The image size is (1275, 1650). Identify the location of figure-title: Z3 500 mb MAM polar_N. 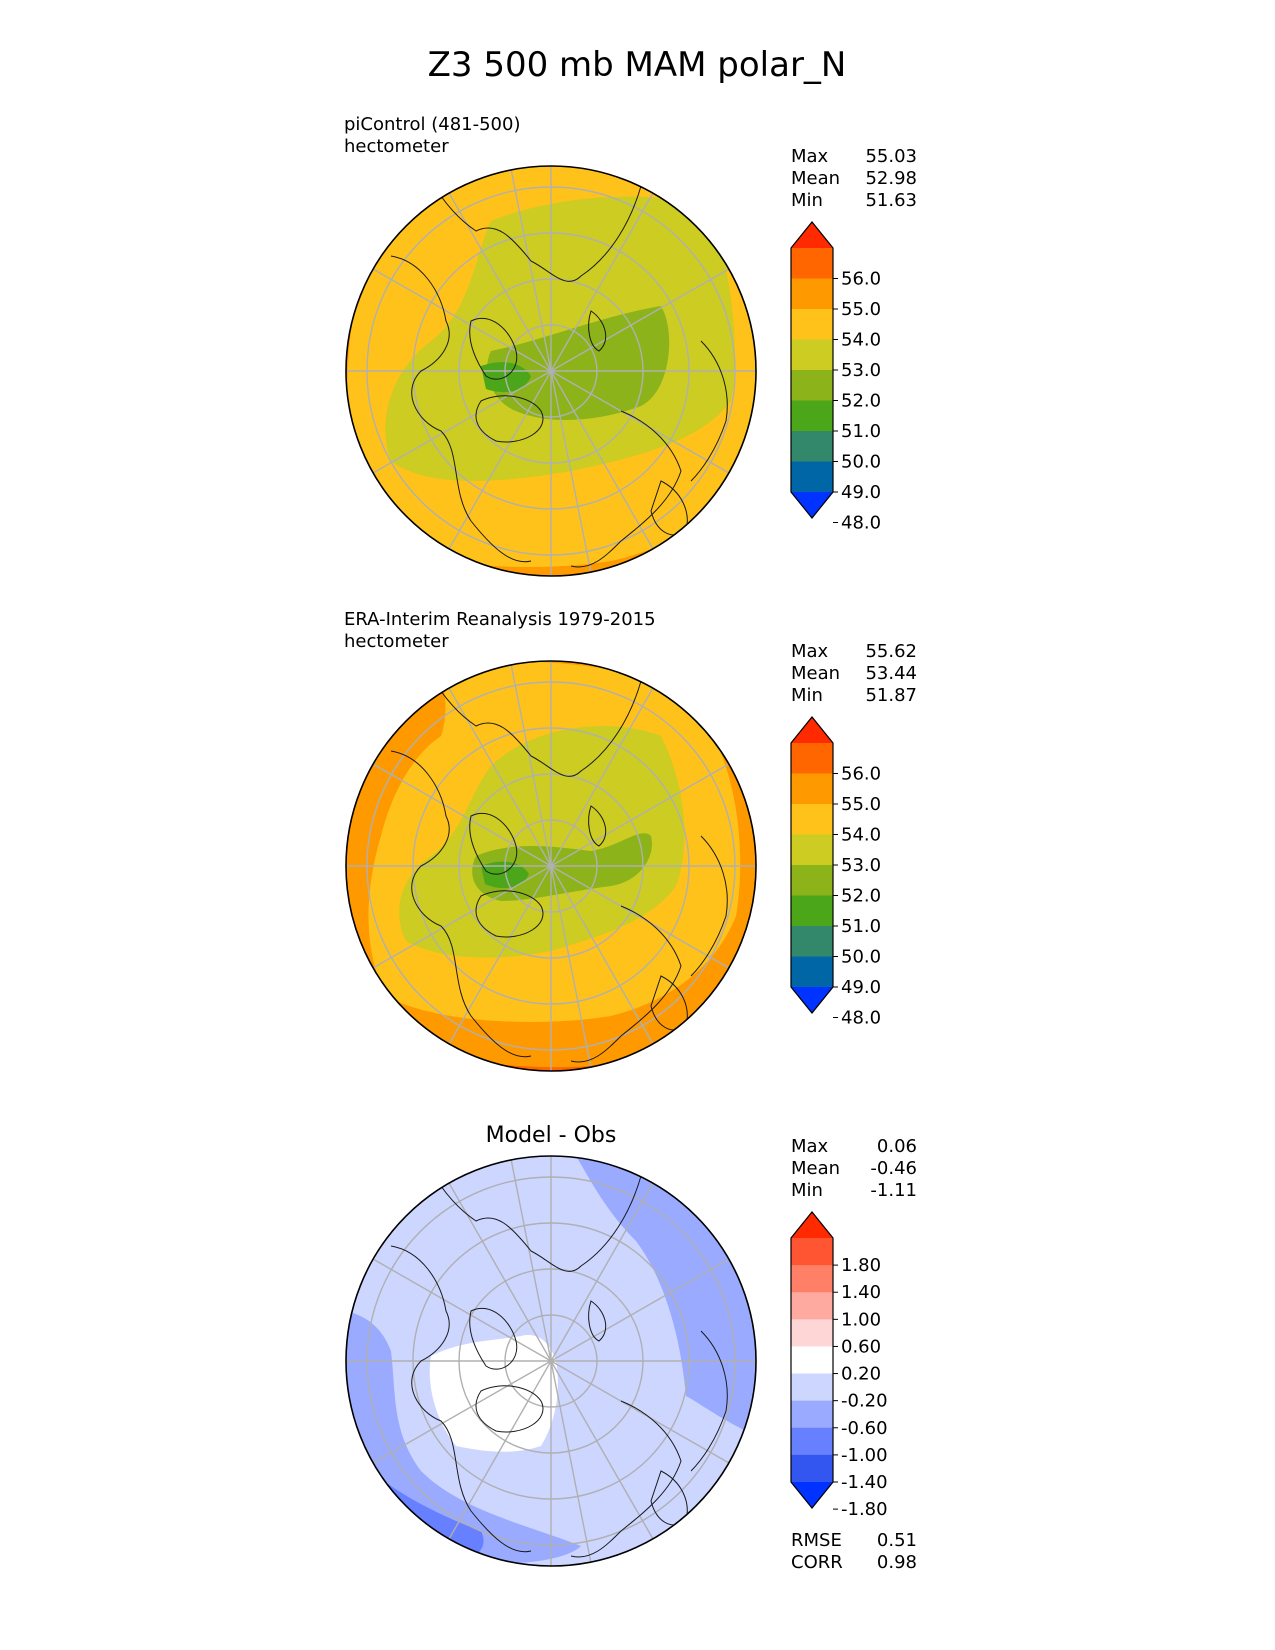
(637, 65).